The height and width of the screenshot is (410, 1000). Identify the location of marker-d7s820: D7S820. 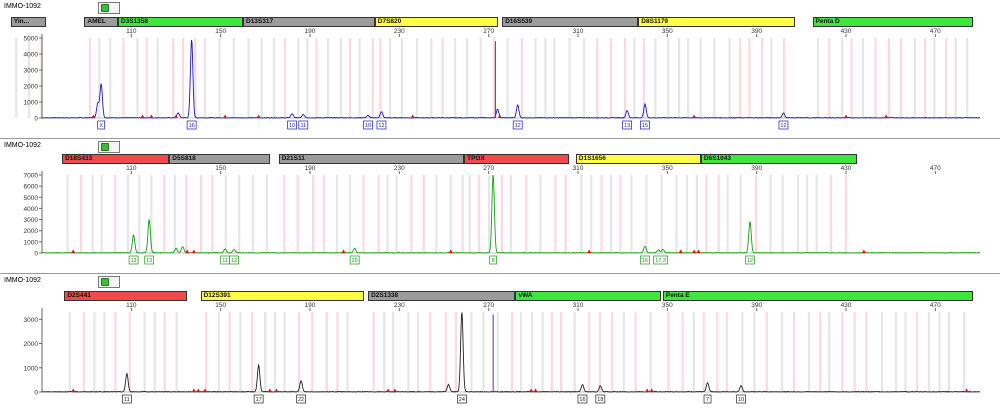
(436, 22).